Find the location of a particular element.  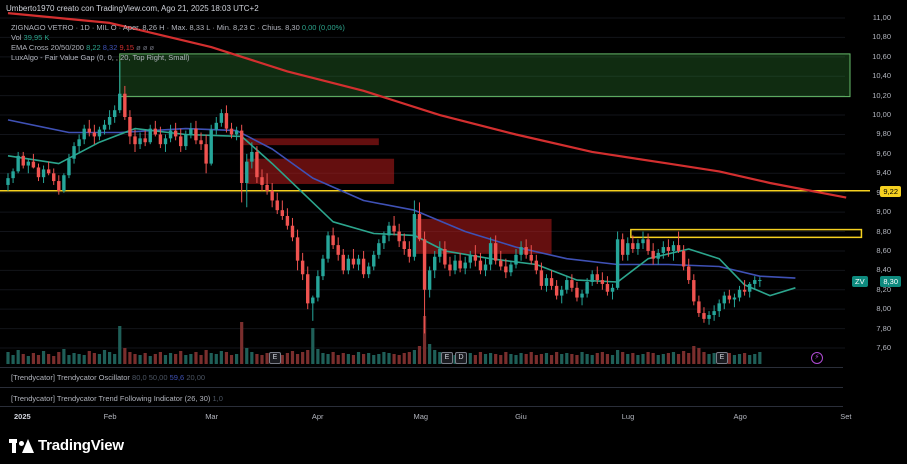

time-tick-label: Giu is located at coordinates (521, 416).